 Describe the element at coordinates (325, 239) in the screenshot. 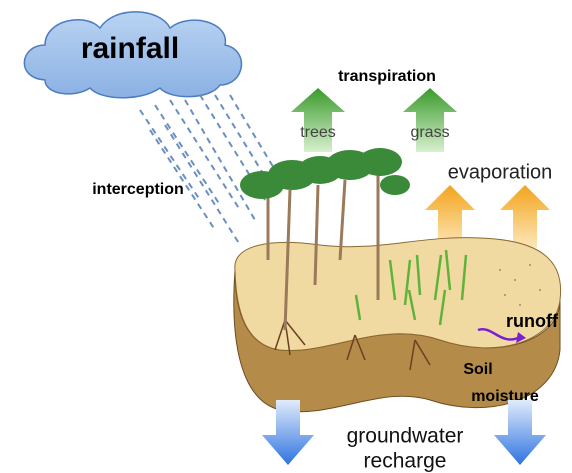

I see `trees` at that location.